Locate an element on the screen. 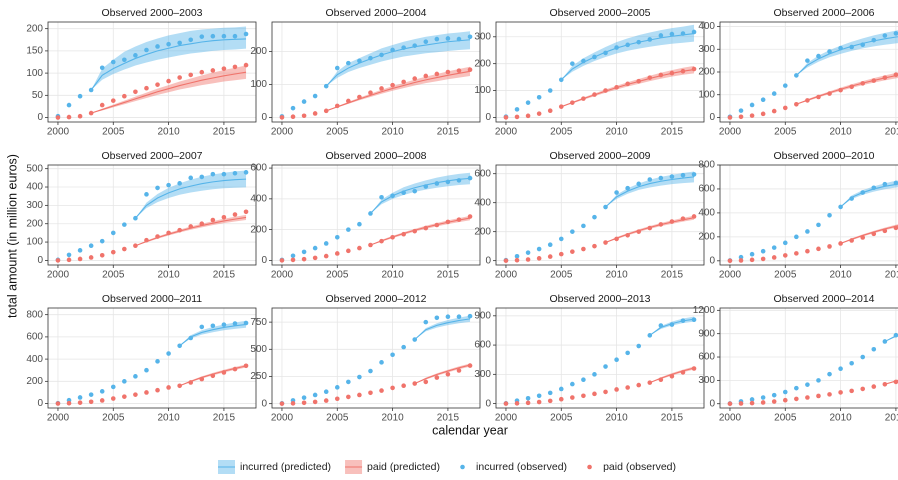 This screenshot has height=480, width=898. y-tick-label: 300 is located at coordinates (706, 380).